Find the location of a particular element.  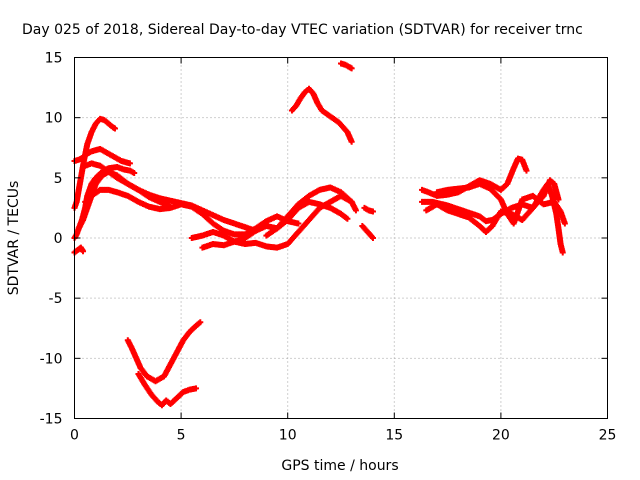

x-tick-label: 5 is located at coordinates (181, 436).